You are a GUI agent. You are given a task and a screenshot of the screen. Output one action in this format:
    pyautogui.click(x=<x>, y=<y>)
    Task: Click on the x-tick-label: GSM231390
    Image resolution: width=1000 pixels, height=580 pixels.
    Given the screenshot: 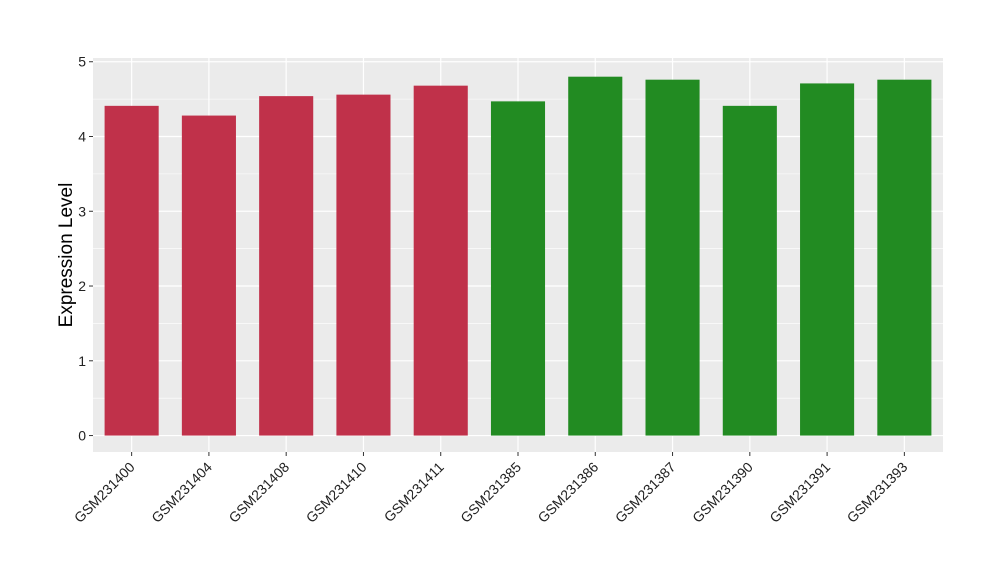 What is the action you would take?
    pyautogui.click(x=722, y=492)
    